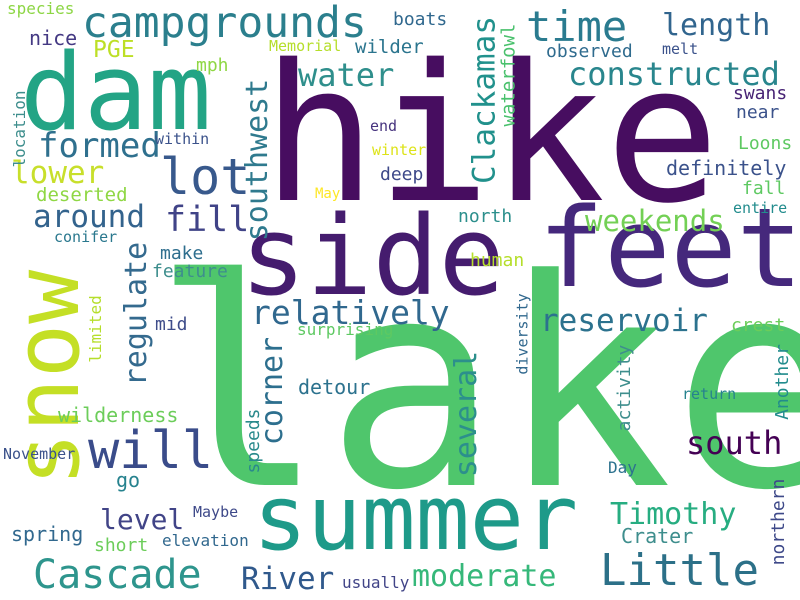 This screenshot has height=600, width=800. I want to click on word-lot: lot, so click(205, 177).